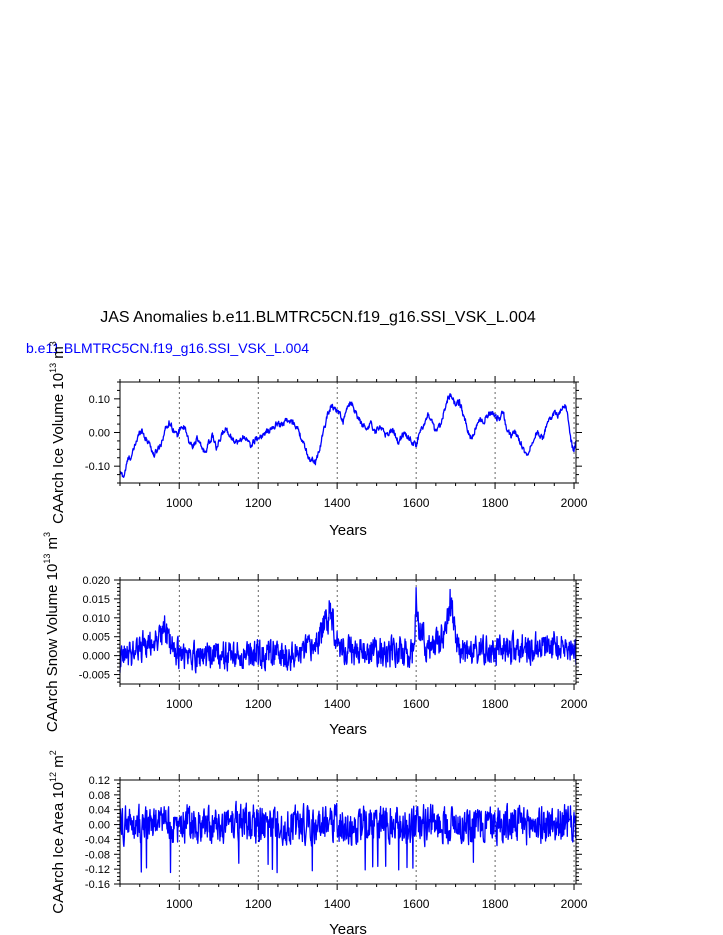  What do you see at coordinates (57, 432) in the screenshot?
I see `y-axis-label: CAArch Ice Volume 1013 m3` at bounding box center [57, 432].